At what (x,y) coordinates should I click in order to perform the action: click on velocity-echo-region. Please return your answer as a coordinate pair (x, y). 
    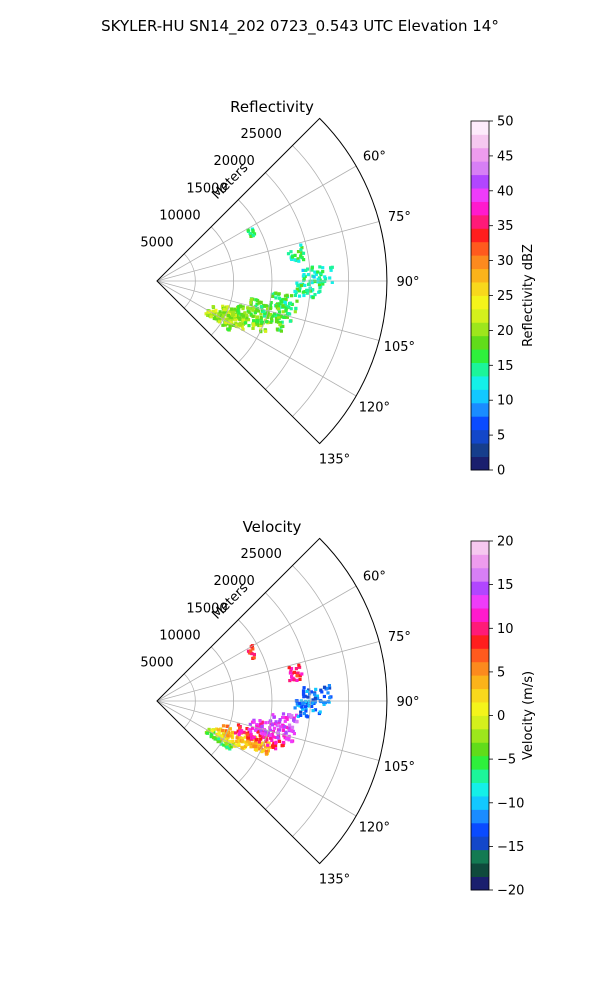
    Looking at the image, I should click on (283, 721).